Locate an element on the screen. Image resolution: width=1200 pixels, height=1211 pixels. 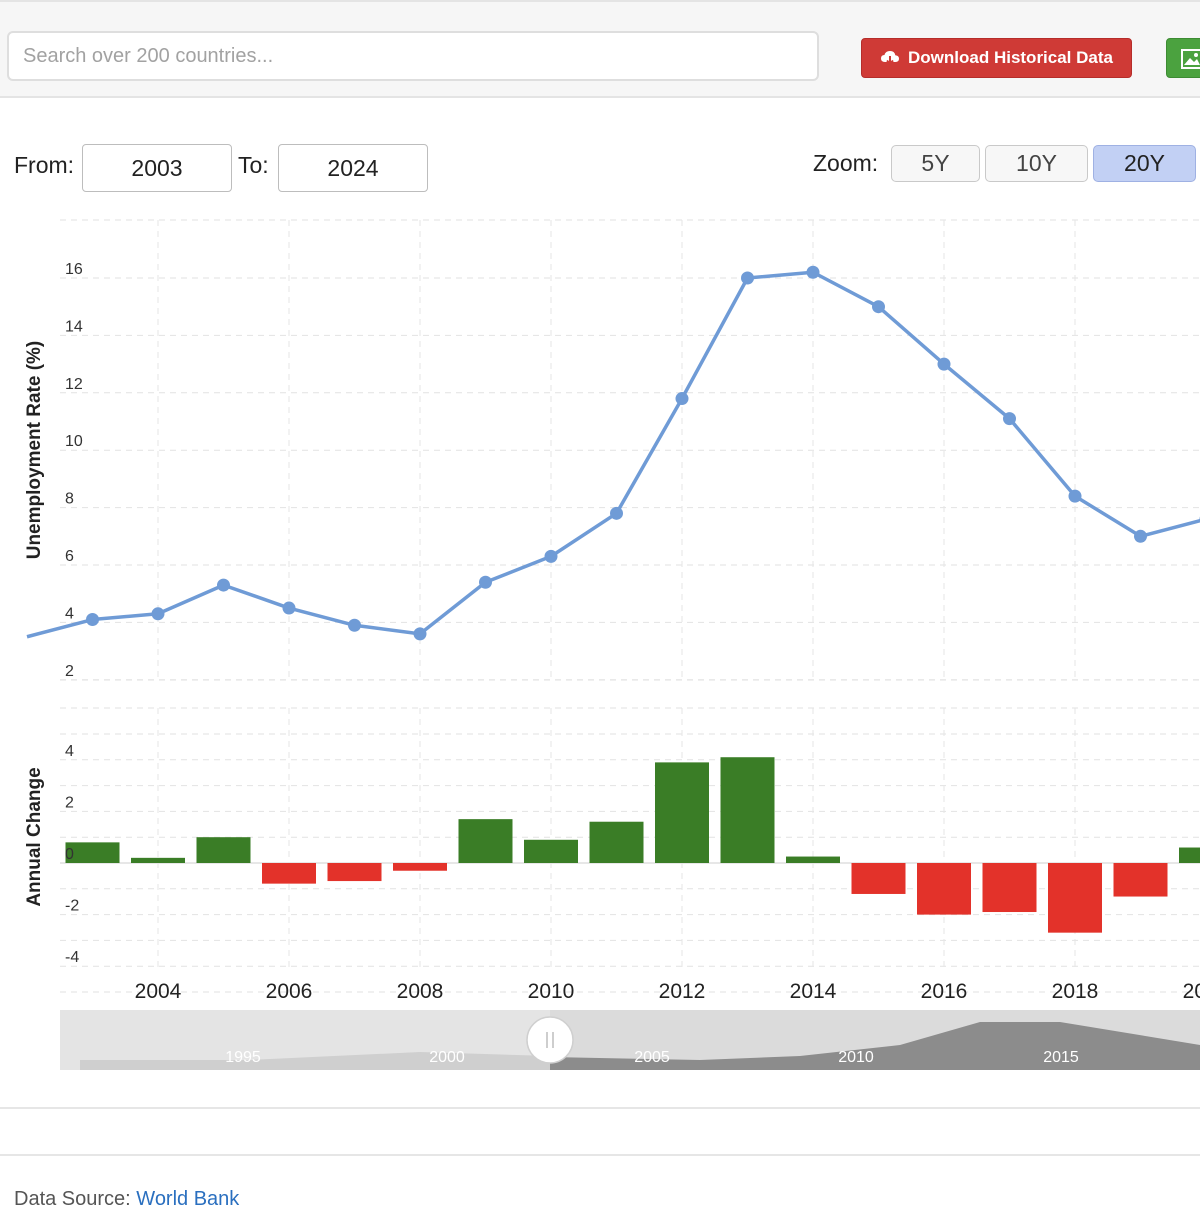
source-link: World Bank is located at coordinates (187, 1199).